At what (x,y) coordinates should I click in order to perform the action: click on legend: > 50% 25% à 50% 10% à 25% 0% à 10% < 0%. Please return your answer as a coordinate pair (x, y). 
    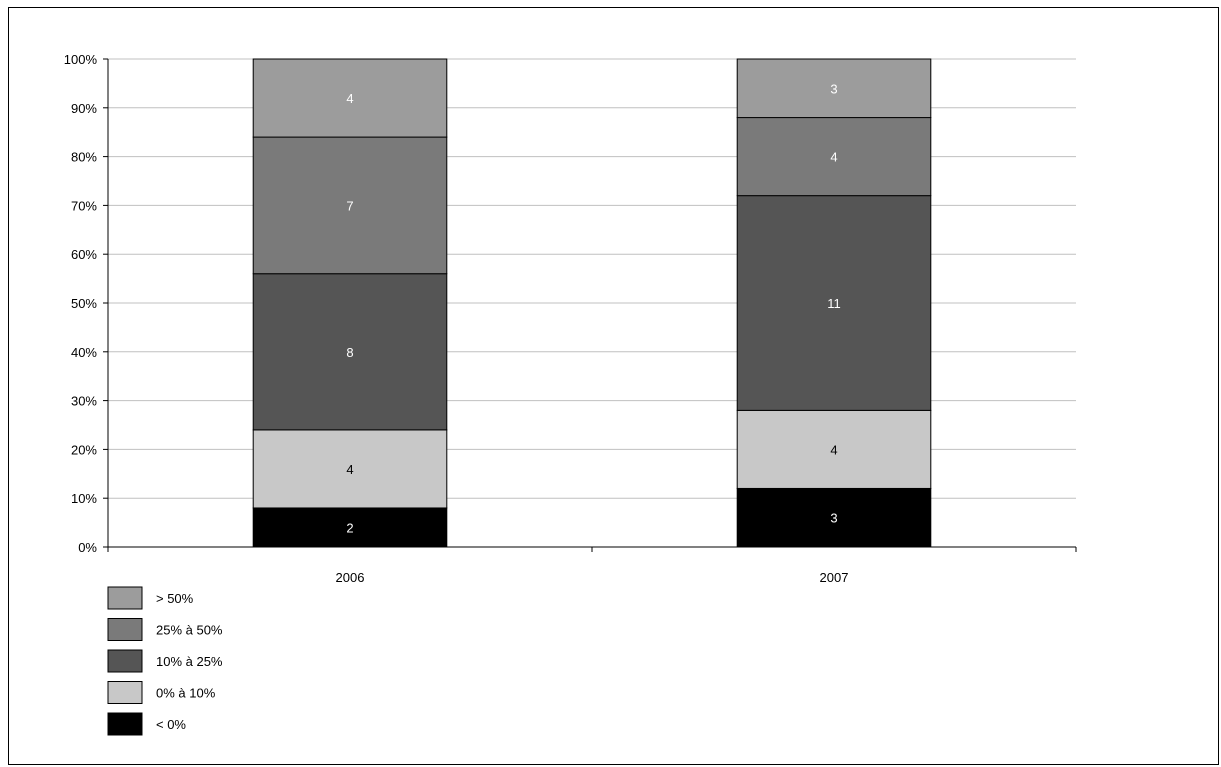
    Looking at the image, I should click on (165, 661).